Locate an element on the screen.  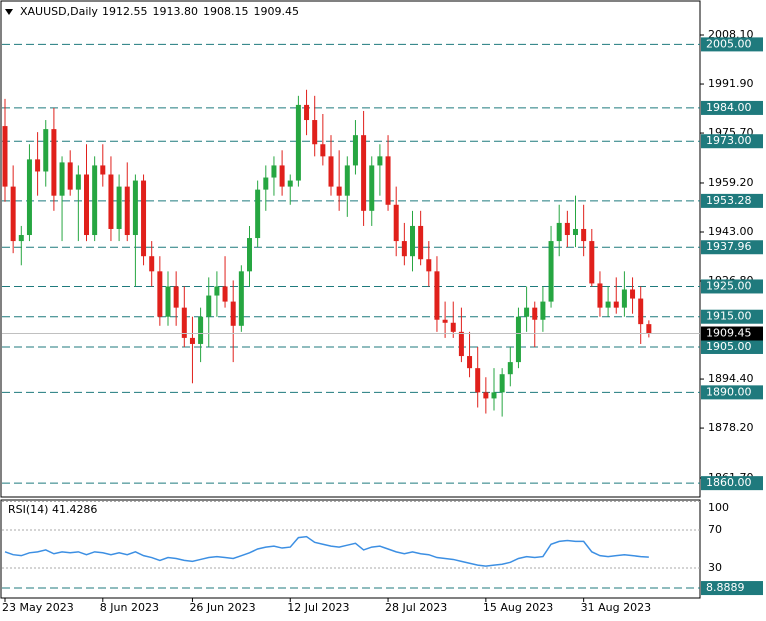
y-tick-label: 1959.20 is located at coordinates (731, 182).